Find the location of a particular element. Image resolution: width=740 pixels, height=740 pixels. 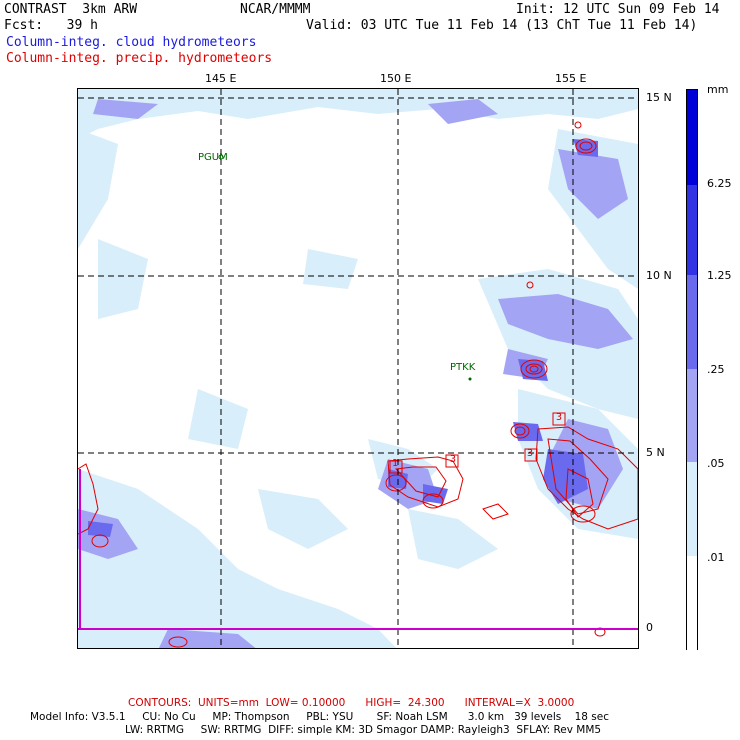

legend-level: 1.25 is located at coordinates (719, 275).